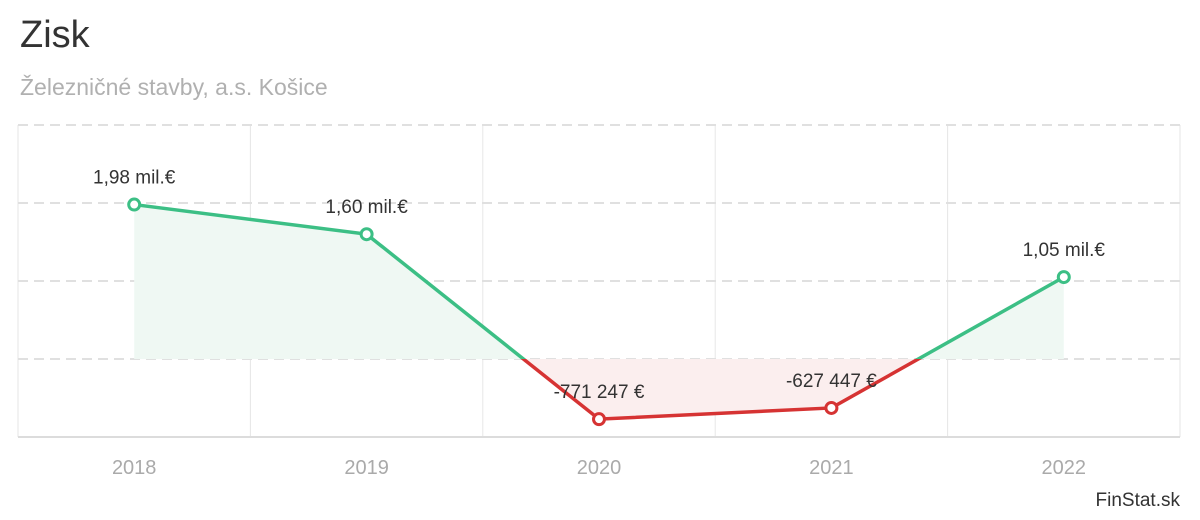  Describe the element at coordinates (55, 35) in the screenshot. I see `chart-title: Zisk` at that location.